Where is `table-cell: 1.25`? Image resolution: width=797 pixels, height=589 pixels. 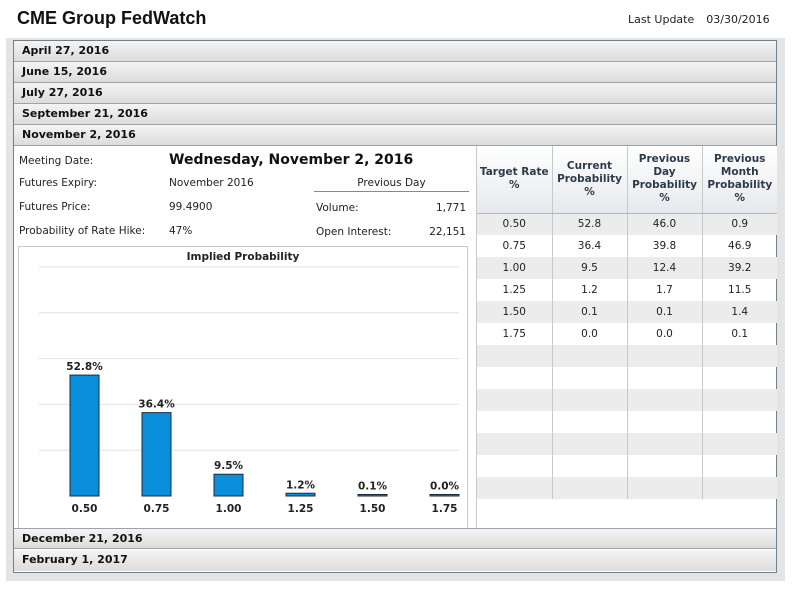
table-cell: 1.25 is located at coordinates (515, 290).